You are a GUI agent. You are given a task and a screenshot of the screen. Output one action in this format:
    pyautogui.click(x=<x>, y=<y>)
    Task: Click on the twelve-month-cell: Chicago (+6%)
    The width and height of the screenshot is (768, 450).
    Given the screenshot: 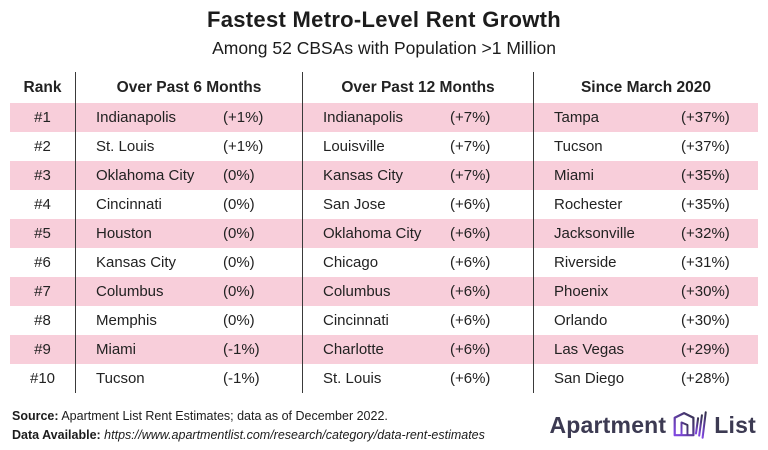 What is the action you would take?
    pyautogui.click(x=417, y=262)
    